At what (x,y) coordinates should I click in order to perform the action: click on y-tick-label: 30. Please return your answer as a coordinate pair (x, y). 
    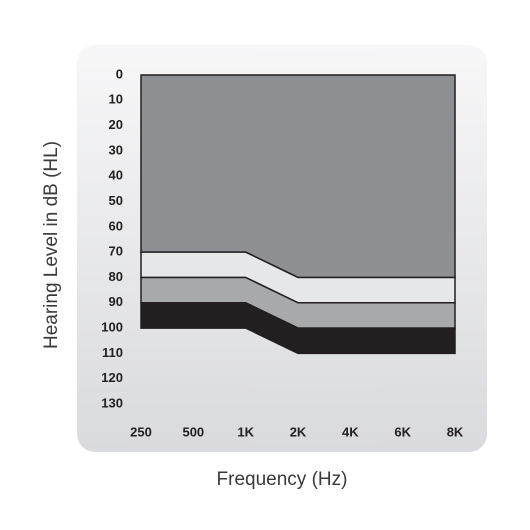
    Looking at the image, I should click on (116, 149).